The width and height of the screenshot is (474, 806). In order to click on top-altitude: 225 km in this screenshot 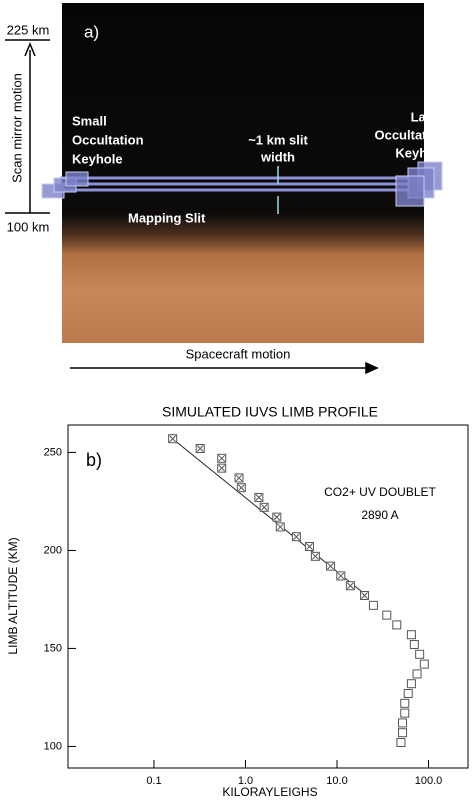, I will do `click(28, 29)`.